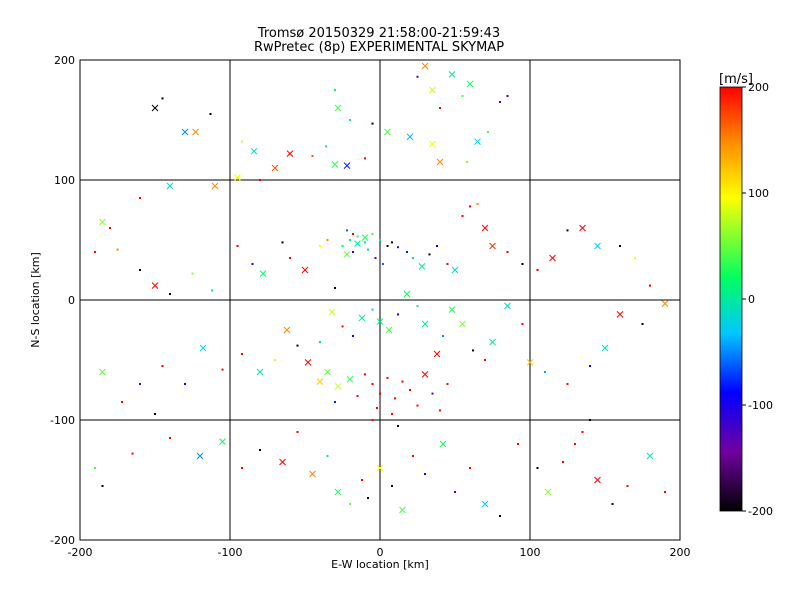 The image size is (800, 600). What do you see at coordinates (760, 511) in the screenshot?
I see `colorbar-tick-label: -200` at bounding box center [760, 511].